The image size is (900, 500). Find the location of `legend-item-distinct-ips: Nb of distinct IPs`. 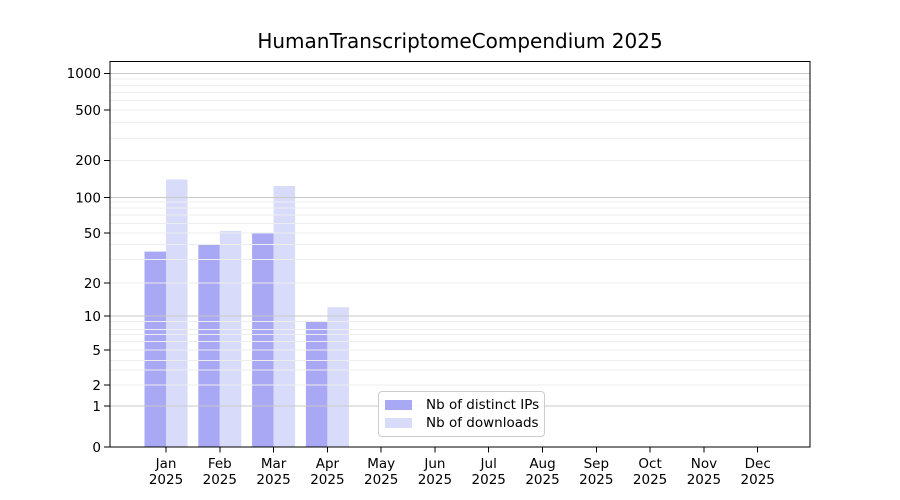

legend-item-distinct-ips: Nb of distinct IPs is located at coordinates (462, 405).